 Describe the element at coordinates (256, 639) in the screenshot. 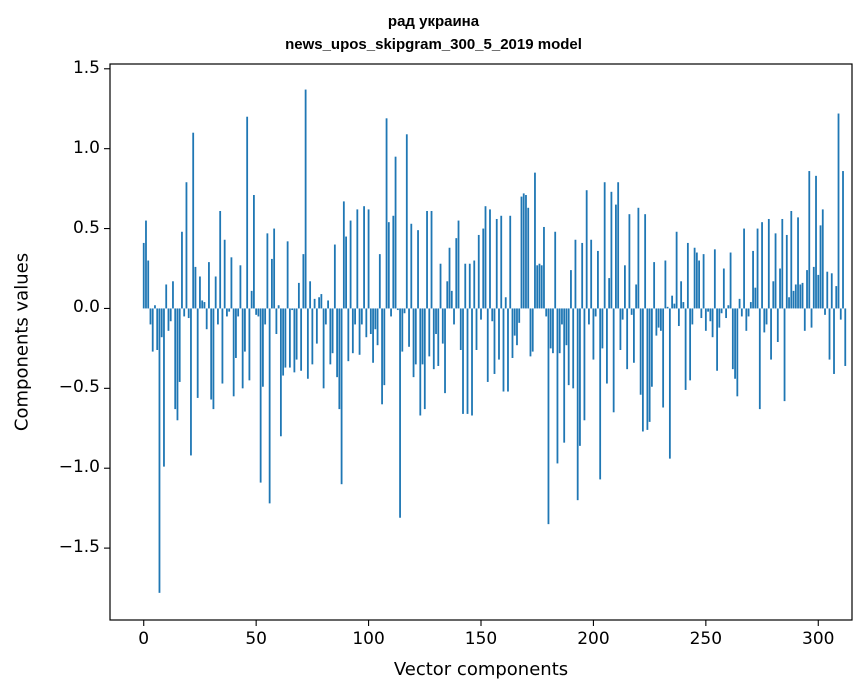

I see `x-tick-label: 50` at that location.